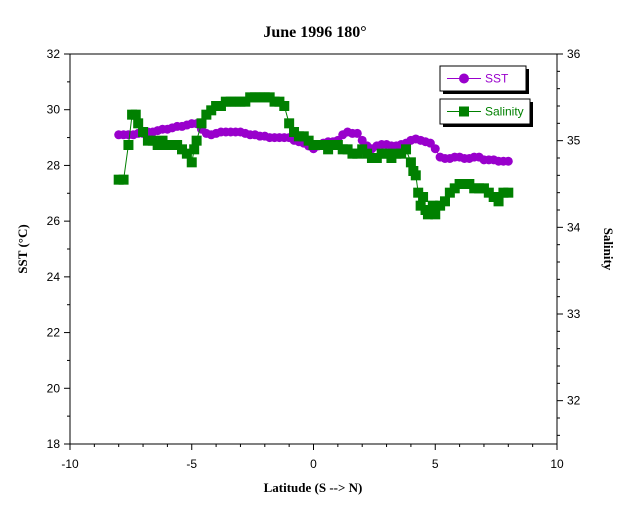  What do you see at coordinates (54, 444) in the screenshot?
I see `y-tick-label: 18` at bounding box center [54, 444].